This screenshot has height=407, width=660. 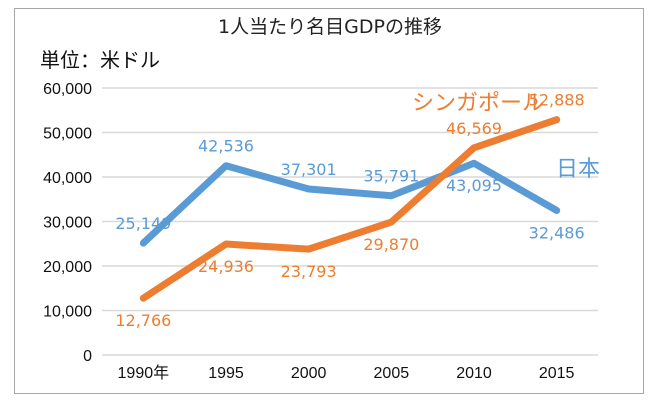 I want to click on data-label: 52,888, so click(x=557, y=100).